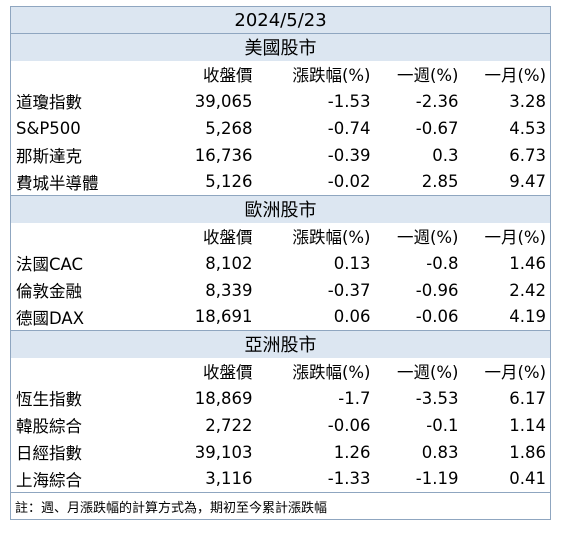 This screenshot has height=546, width=563. I want to click on title-row: 2024/5/23, so click(280, 20).